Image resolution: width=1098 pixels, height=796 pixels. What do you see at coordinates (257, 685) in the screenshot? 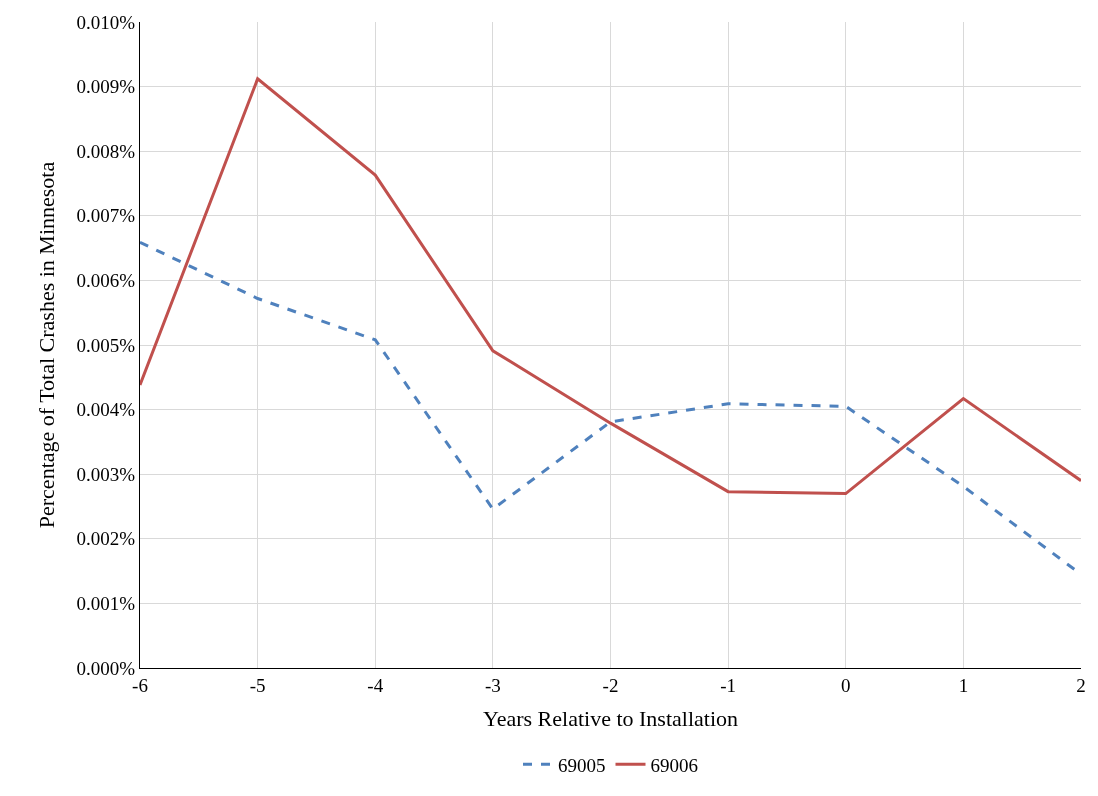
I see `x-tick-label: -5` at bounding box center [257, 685].